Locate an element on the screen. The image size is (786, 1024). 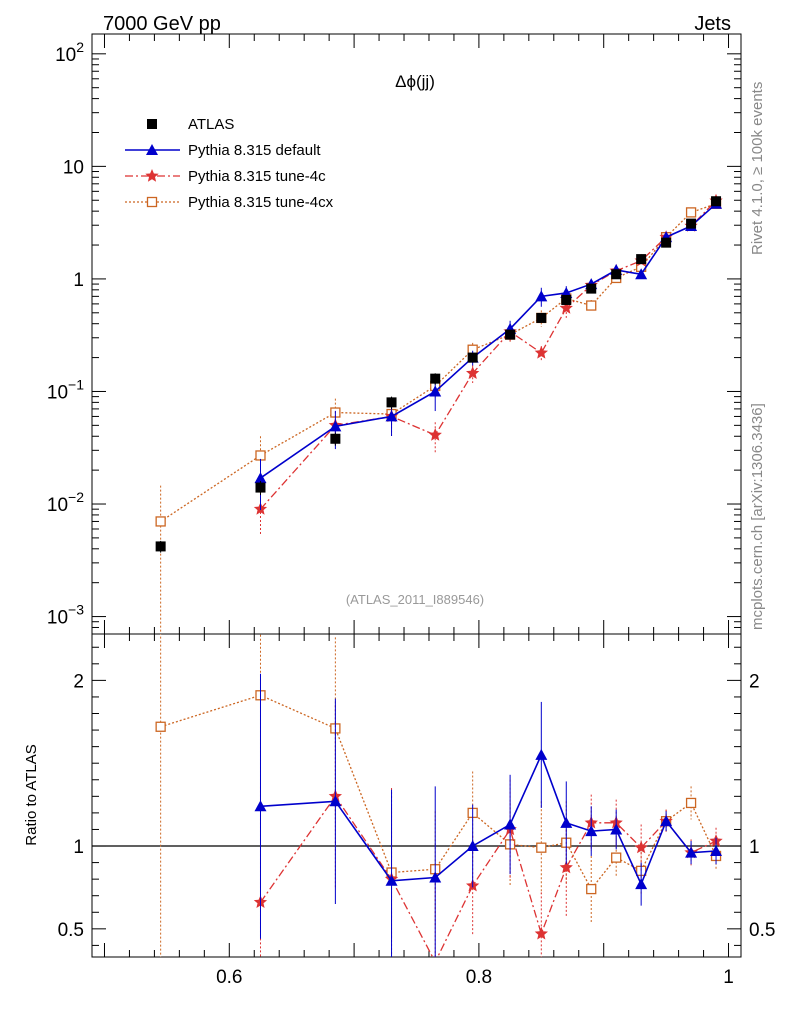
ratio-line-pythia-8-315-tune-4c is located at coordinates (488, 876).